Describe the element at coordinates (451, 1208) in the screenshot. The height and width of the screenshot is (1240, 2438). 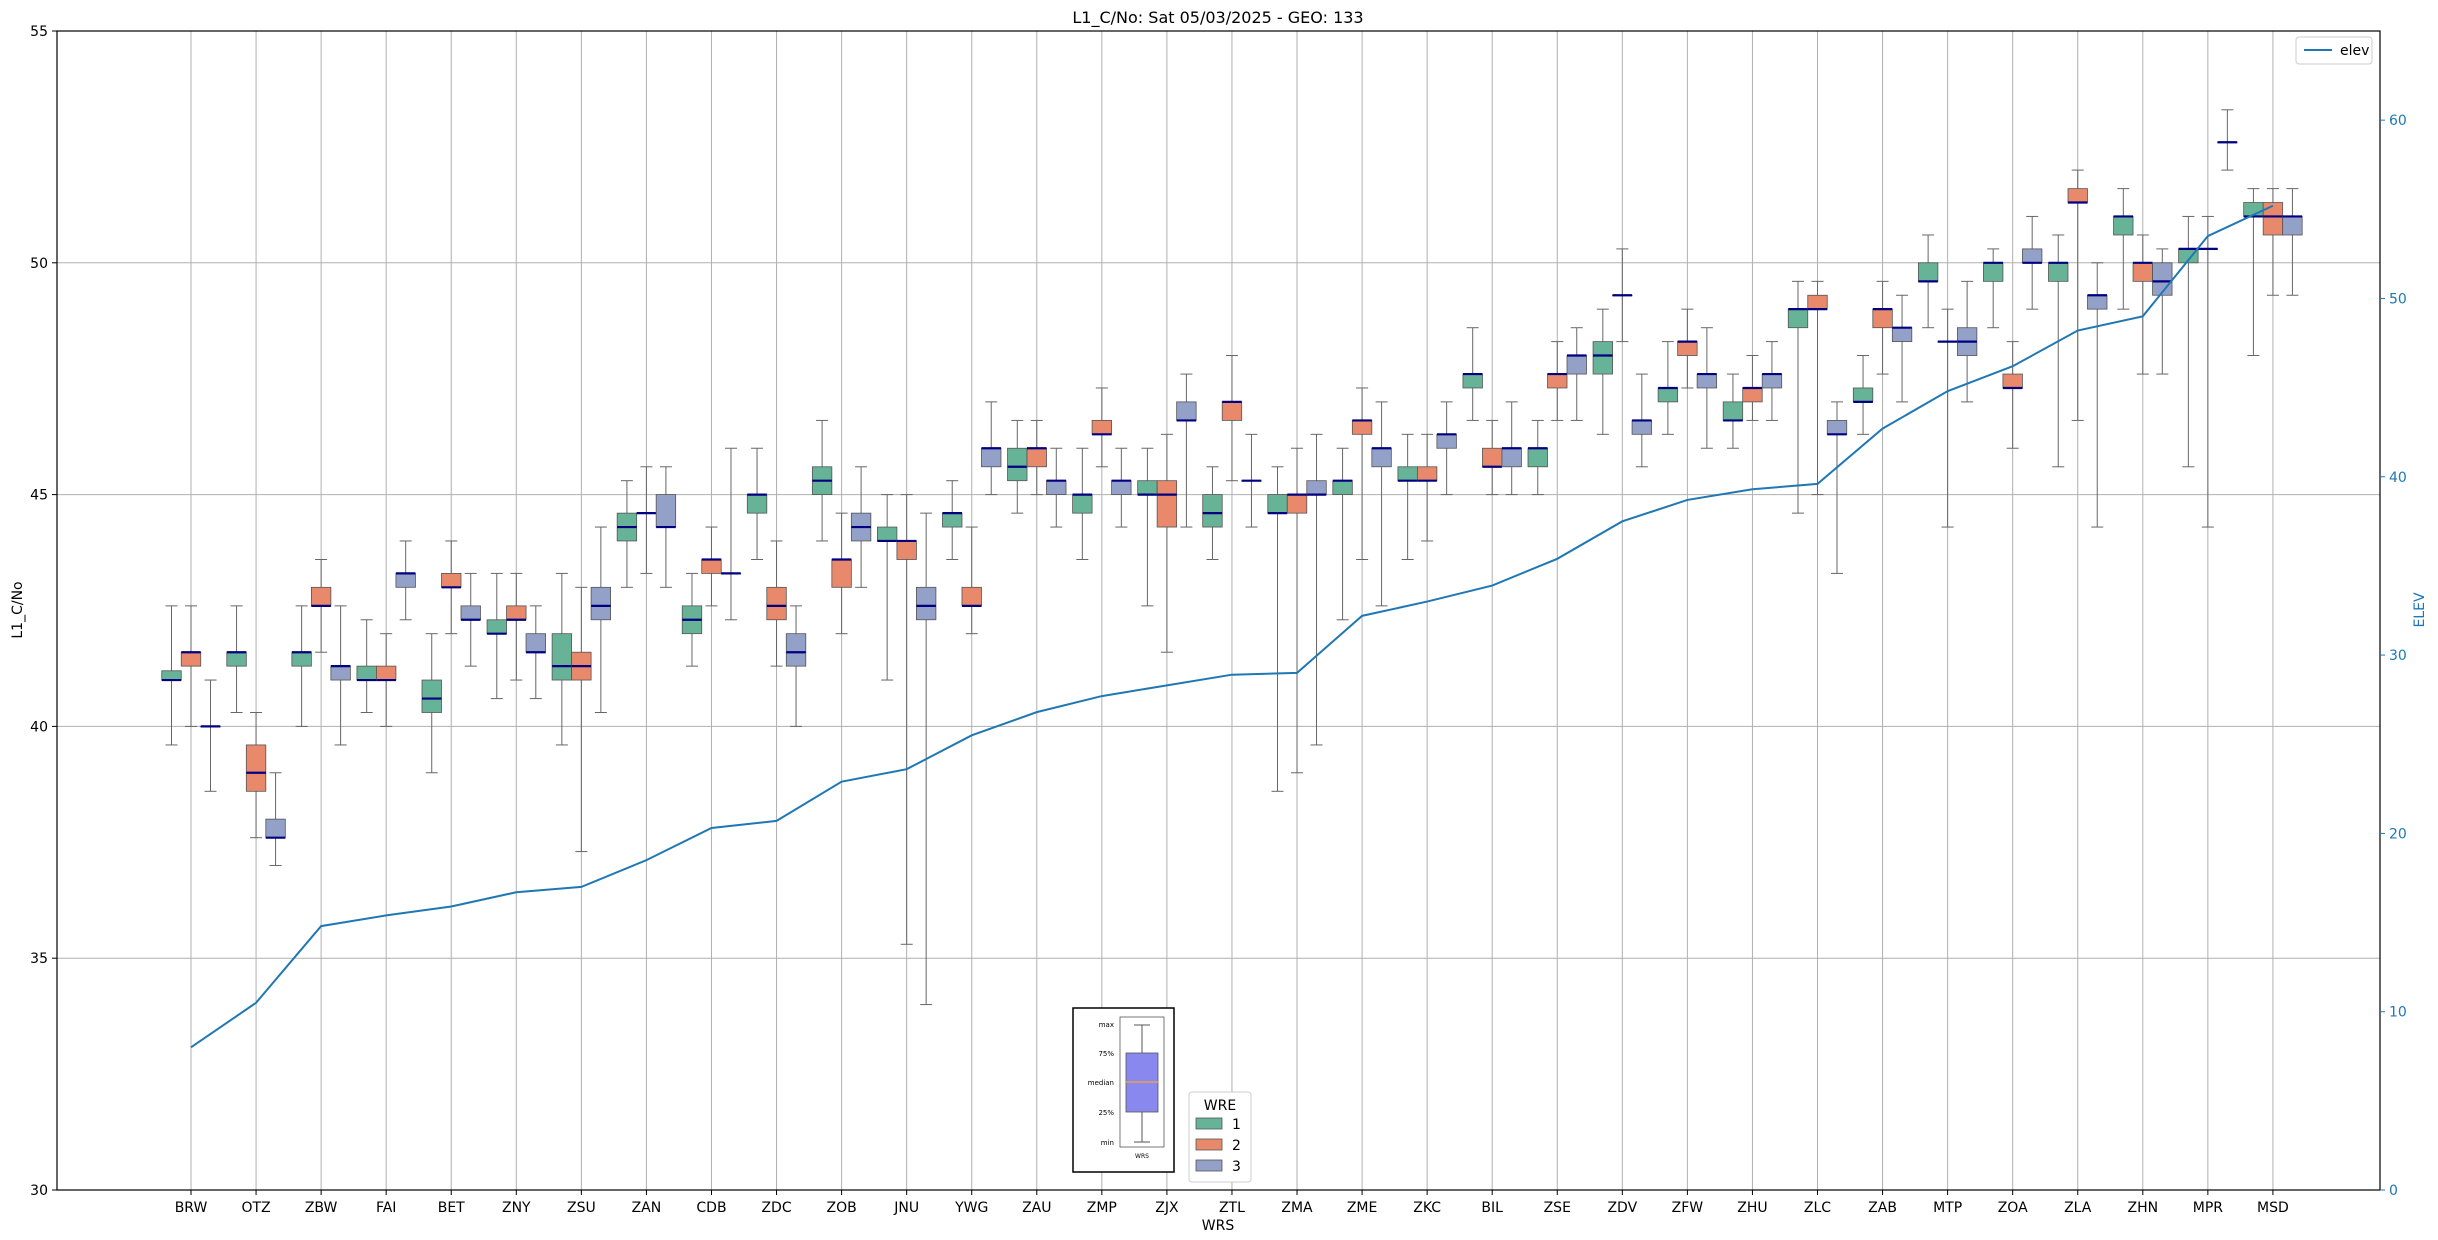
I see `x-tick-label: BET` at that location.